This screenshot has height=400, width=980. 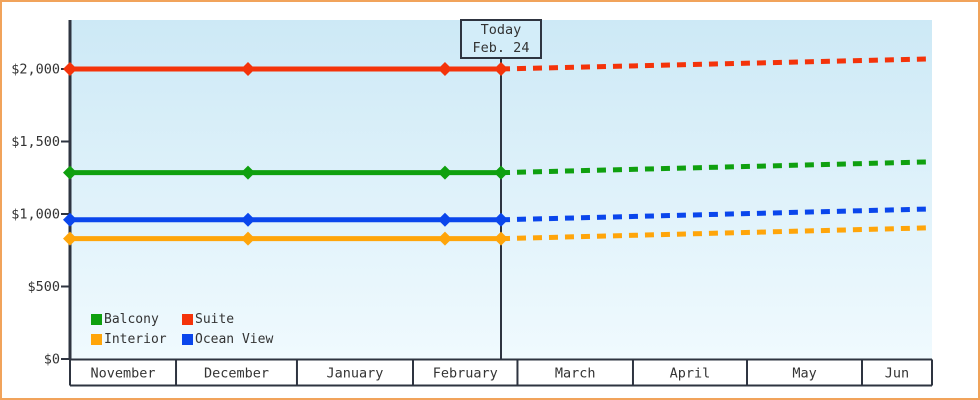 What do you see at coordinates (234, 339) in the screenshot?
I see `legend-label-ocean-view: Ocean View` at bounding box center [234, 339].